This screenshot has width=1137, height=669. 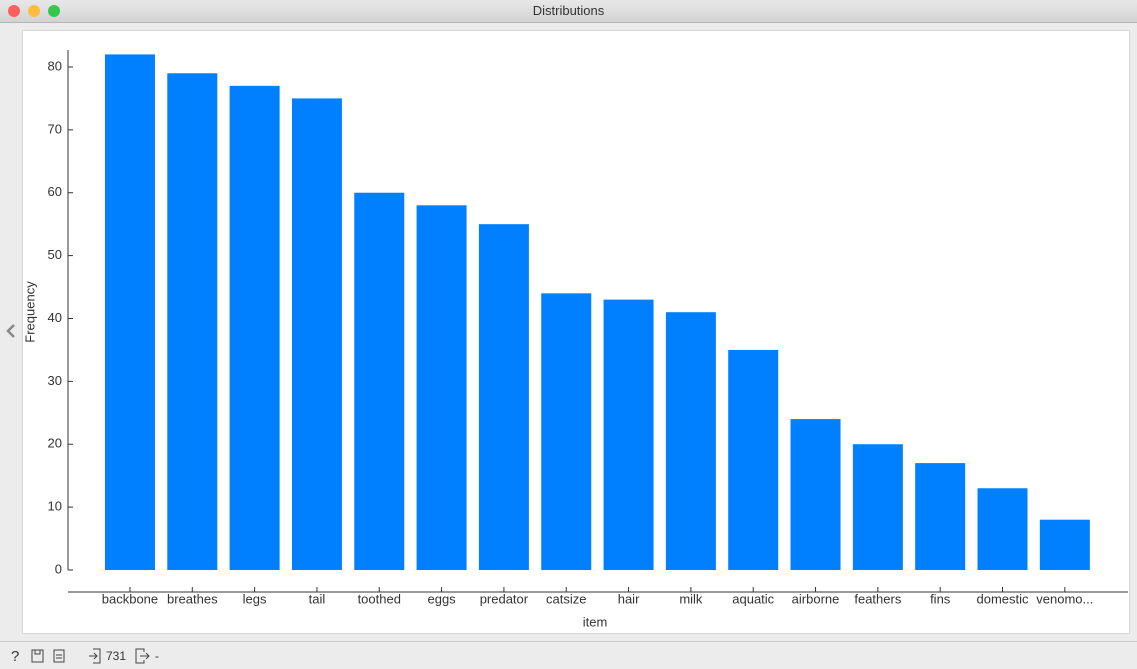 I want to click on input-count: 731, so click(x=116, y=656).